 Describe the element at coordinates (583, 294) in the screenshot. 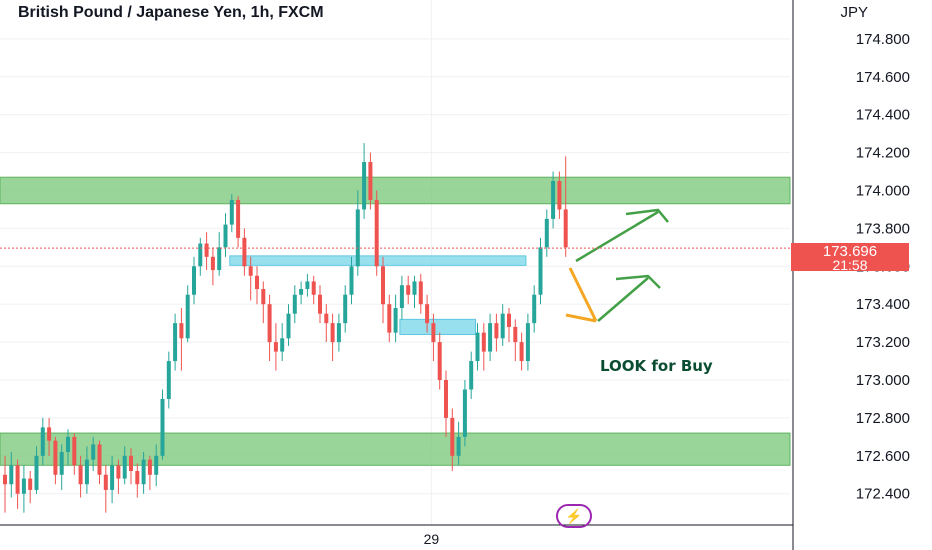

I see `arrow-orange-down` at that location.